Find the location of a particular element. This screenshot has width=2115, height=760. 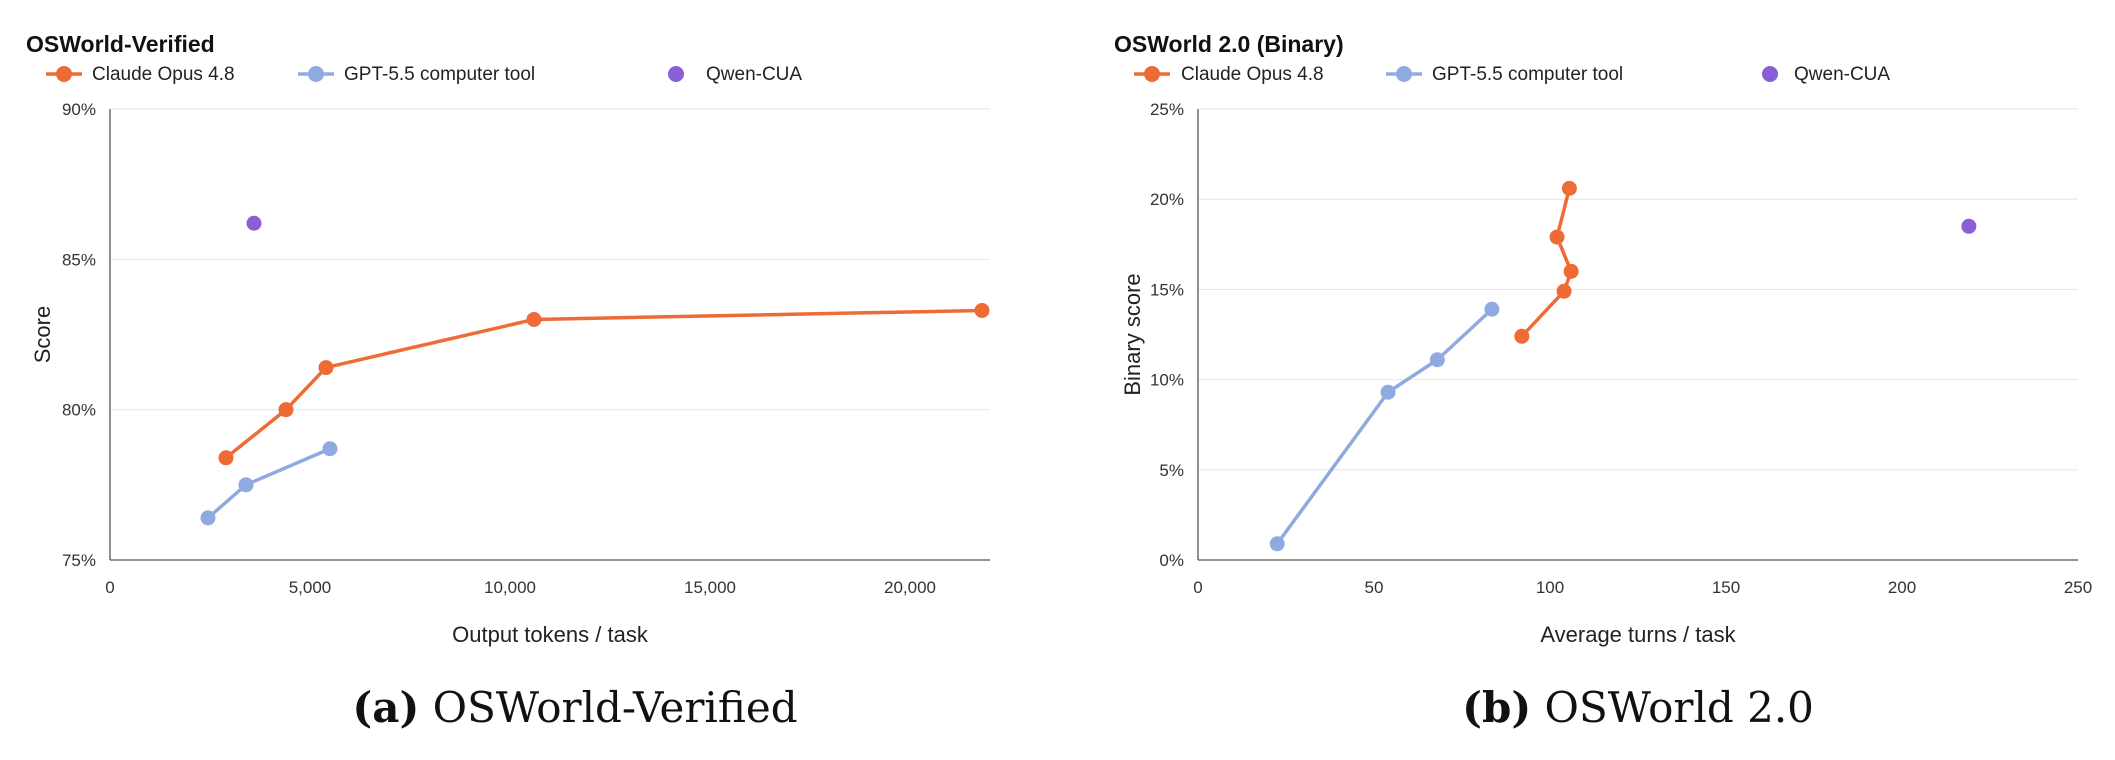

y-tick-label: 0% is located at coordinates (1171, 560).